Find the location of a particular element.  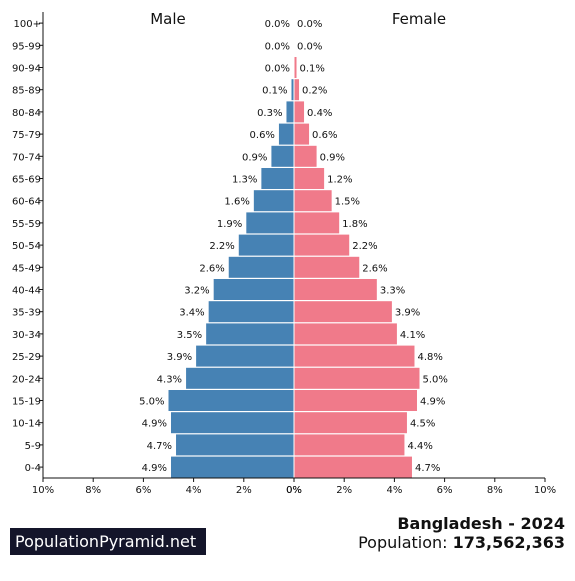

male-value-label: 2.2% is located at coordinates (221, 246).